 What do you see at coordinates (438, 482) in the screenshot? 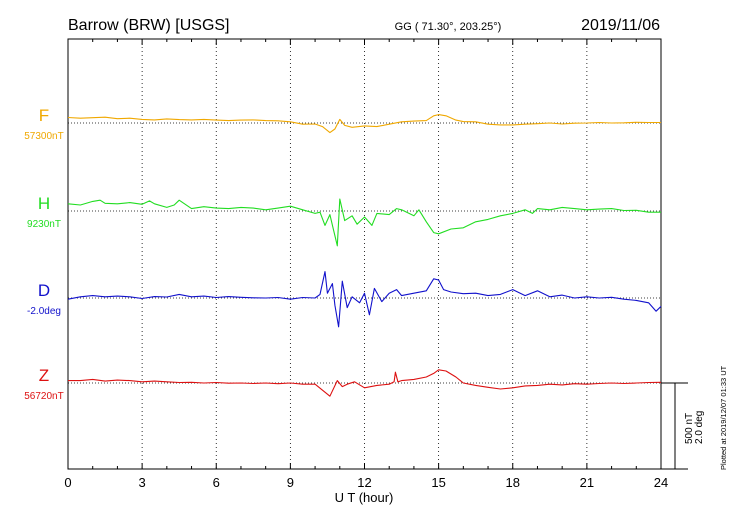
I see `x-tick-label-15: 15` at bounding box center [438, 482].